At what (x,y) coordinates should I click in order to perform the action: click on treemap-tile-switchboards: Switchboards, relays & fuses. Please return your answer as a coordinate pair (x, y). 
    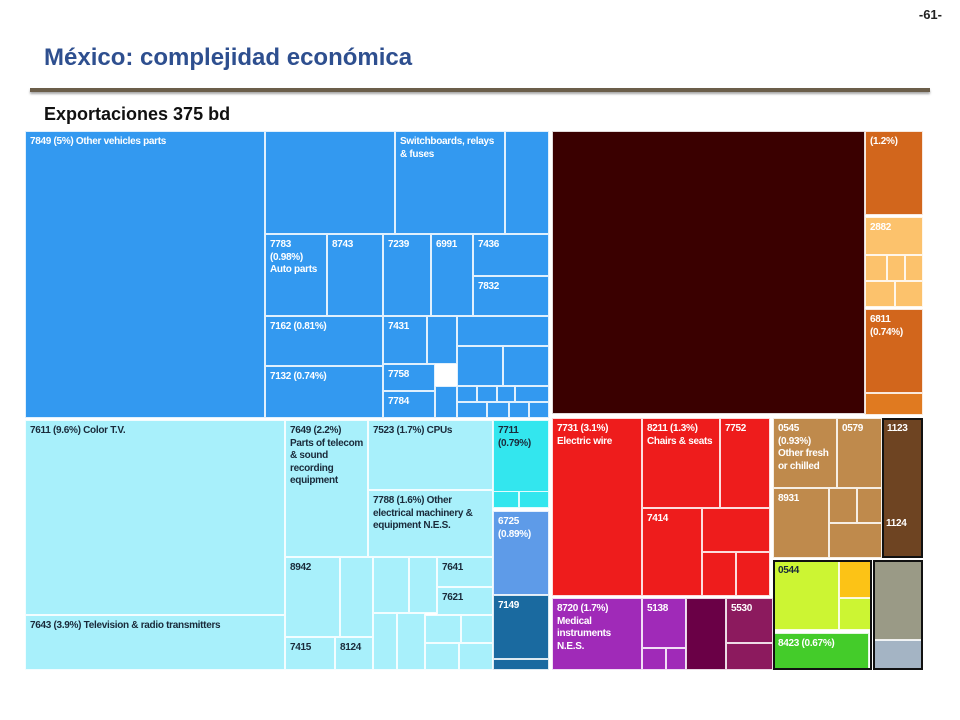
    Looking at the image, I should click on (450, 182).